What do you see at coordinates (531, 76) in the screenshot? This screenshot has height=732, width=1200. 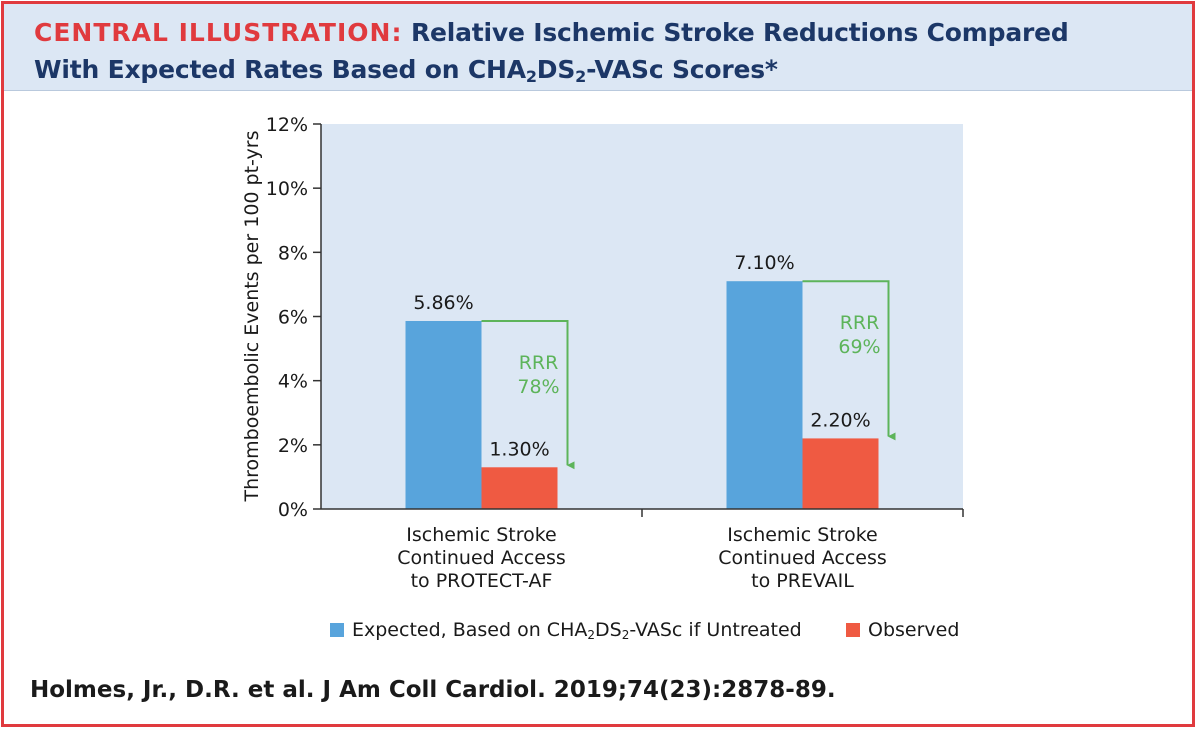 I see `title-sub-1: 2` at bounding box center [531, 76].